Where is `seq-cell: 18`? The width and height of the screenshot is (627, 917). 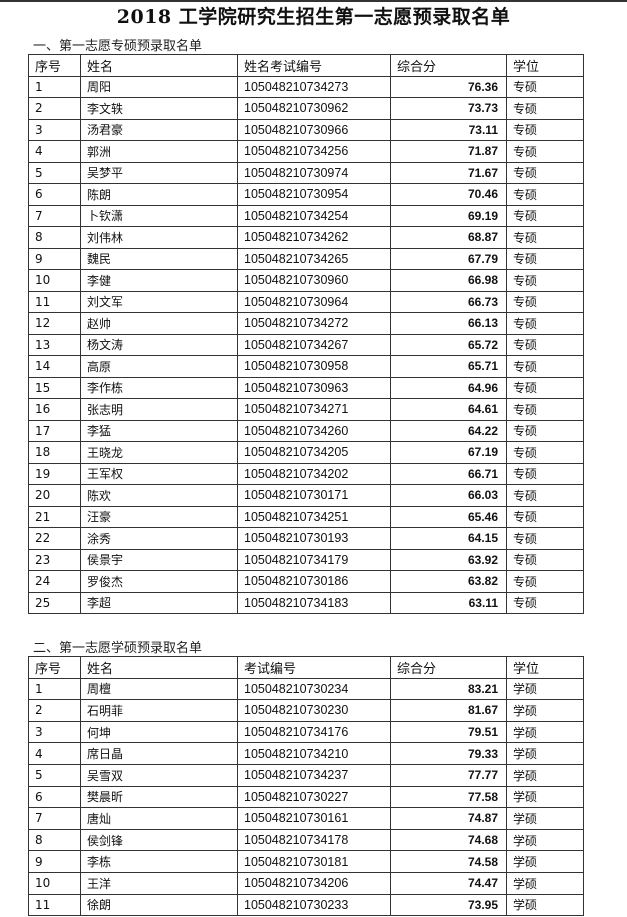 seq-cell: 18 is located at coordinates (54, 452).